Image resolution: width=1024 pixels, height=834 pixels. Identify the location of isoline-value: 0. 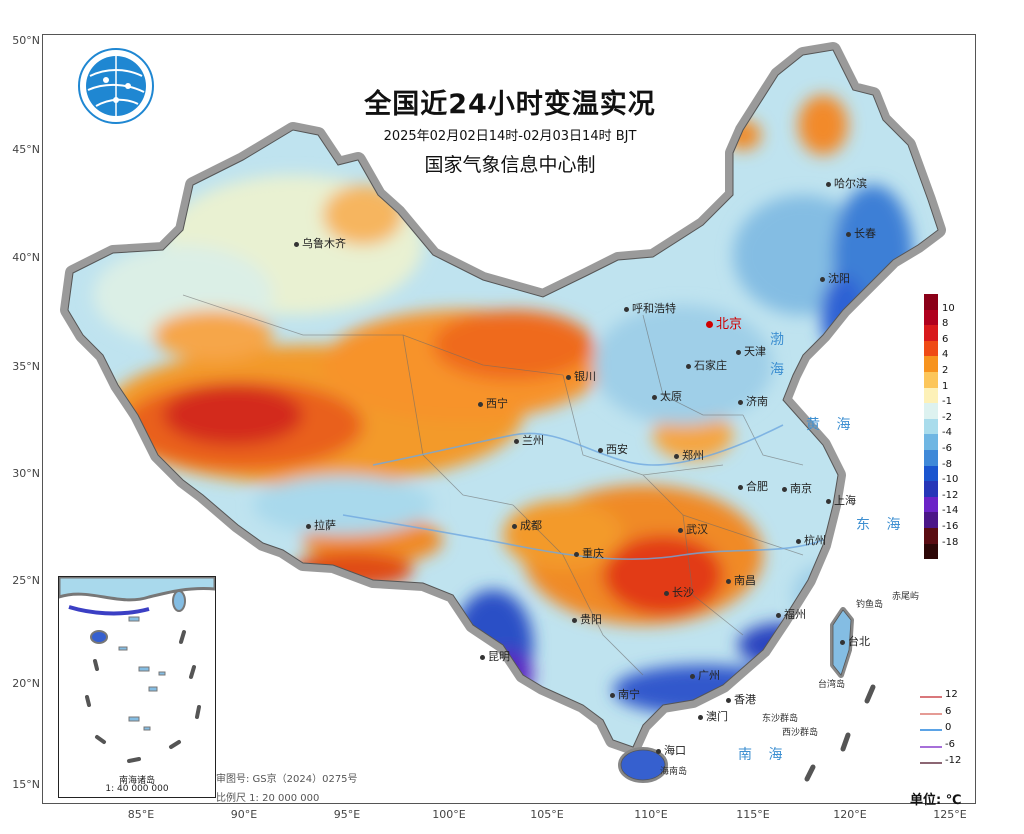
(948, 727).